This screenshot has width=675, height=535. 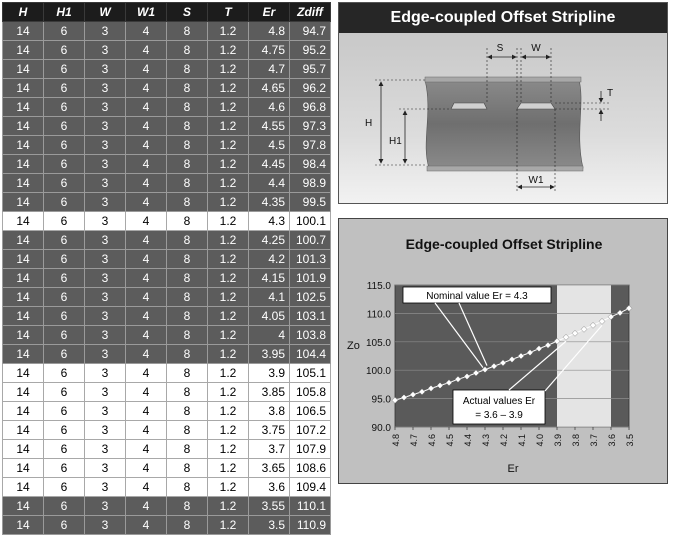 I want to click on table-row: 14 6 3 4 8 1.2 4.1 102.5, so click(x=166, y=297).